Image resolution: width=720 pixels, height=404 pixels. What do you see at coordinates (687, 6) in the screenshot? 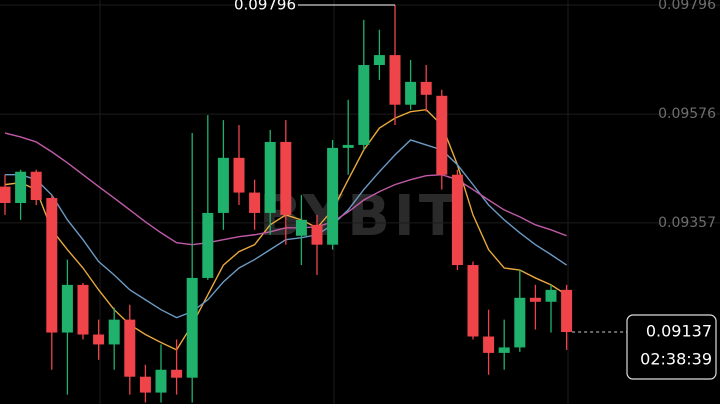
I see `y-tick-label: 0.09796` at bounding box center [687, 6].